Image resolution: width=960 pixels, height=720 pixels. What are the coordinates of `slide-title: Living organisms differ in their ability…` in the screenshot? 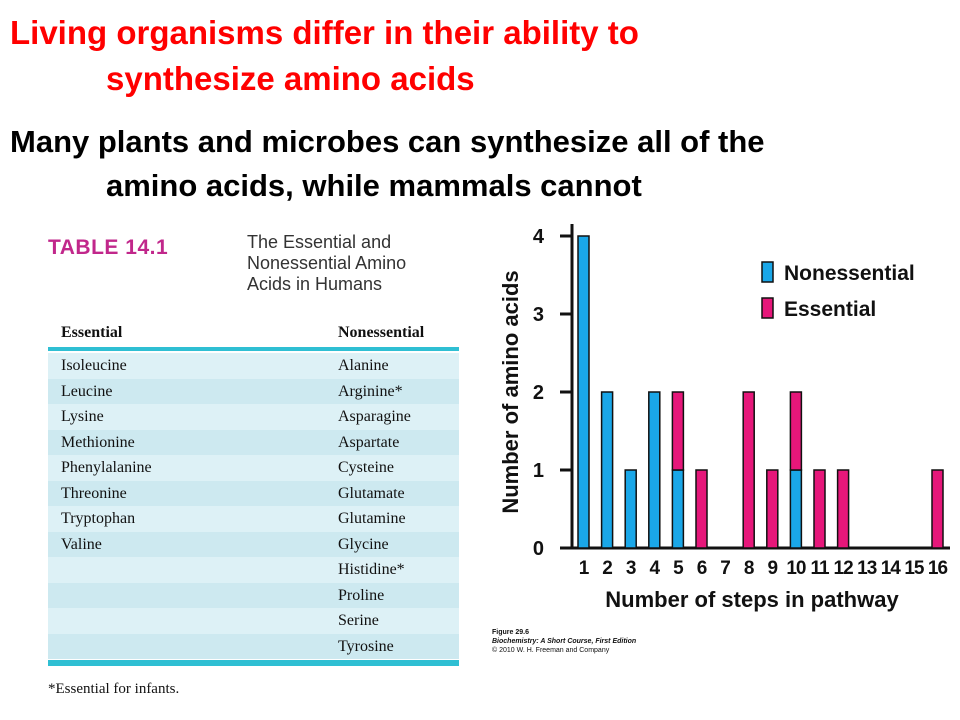 It's located at (480, 56).